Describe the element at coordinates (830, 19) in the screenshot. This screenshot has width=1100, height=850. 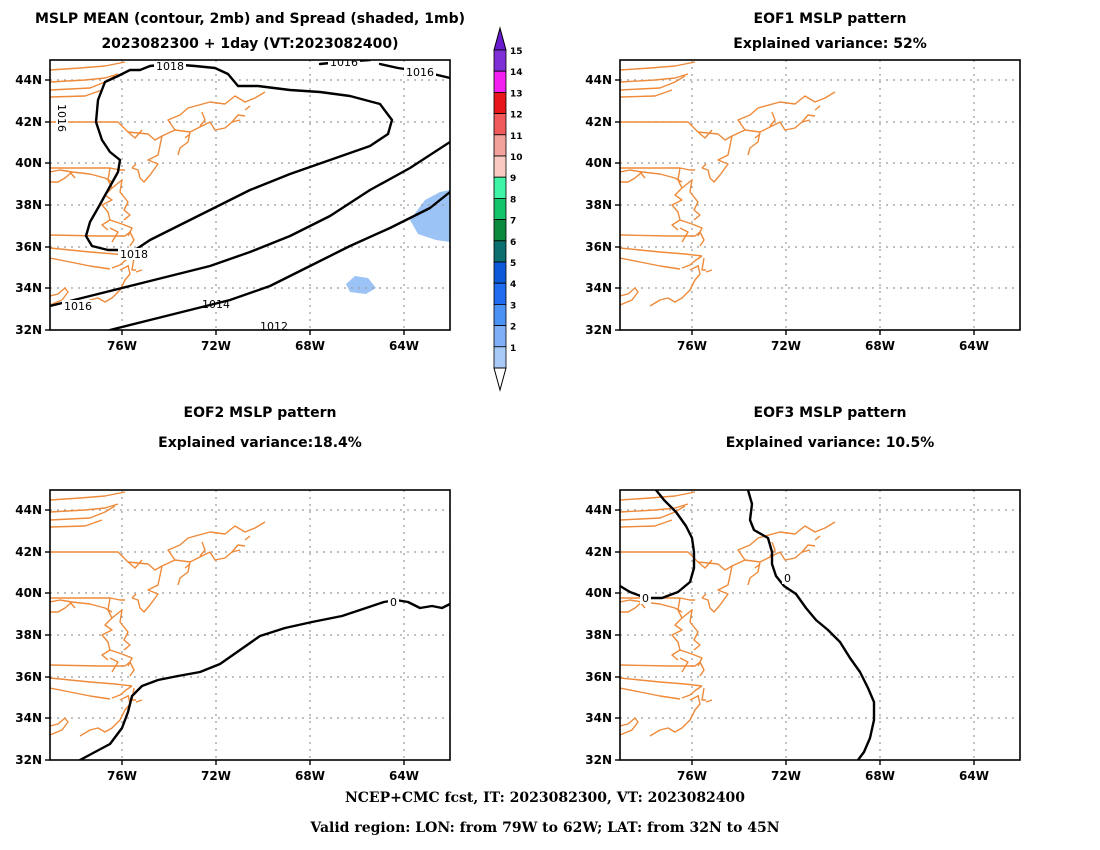
I see `panel-title-eof1-0: EOF1 MSLP pattern` at that location.